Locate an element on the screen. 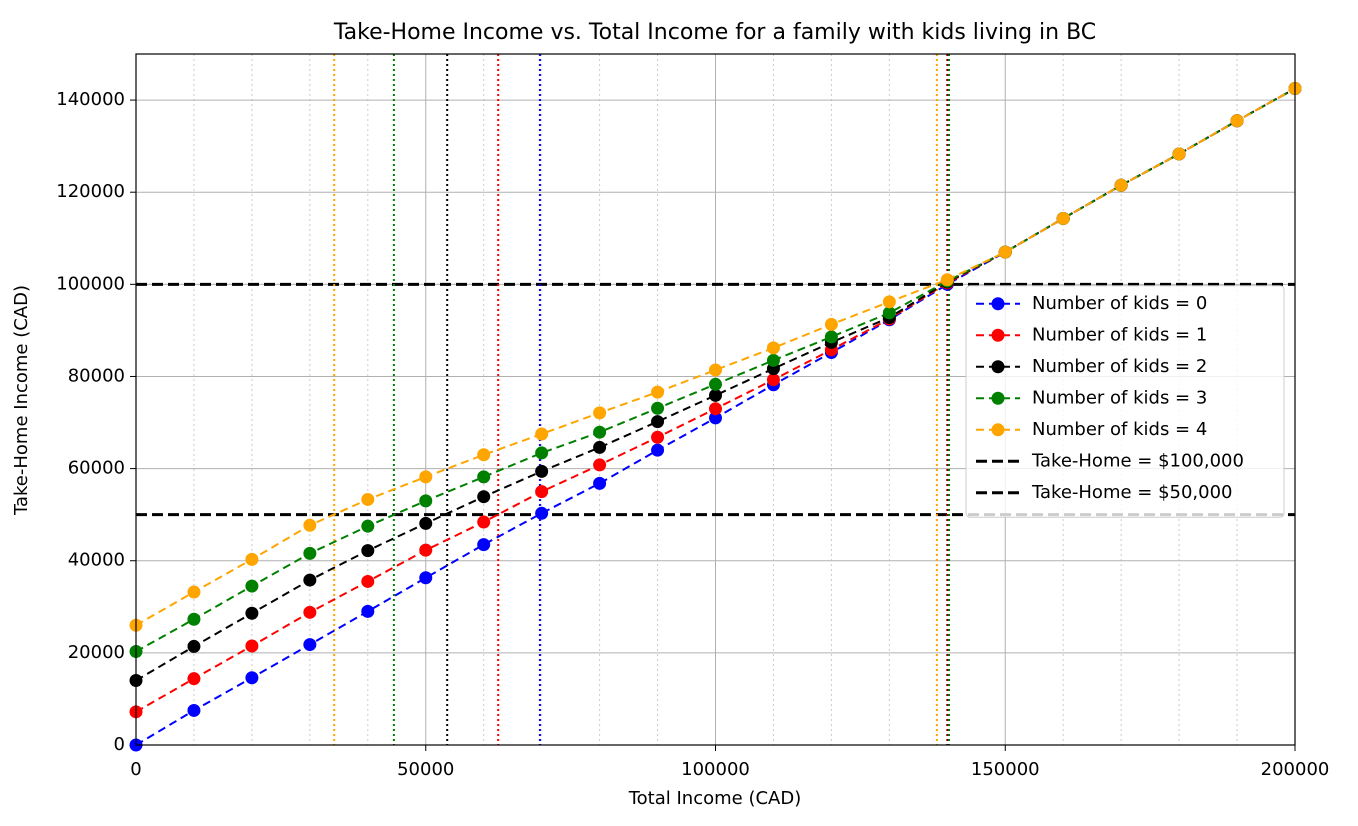 The width and height of the screenshot is (1358, 826). x-tick-label: 0 is located at coordinates (135, 769).